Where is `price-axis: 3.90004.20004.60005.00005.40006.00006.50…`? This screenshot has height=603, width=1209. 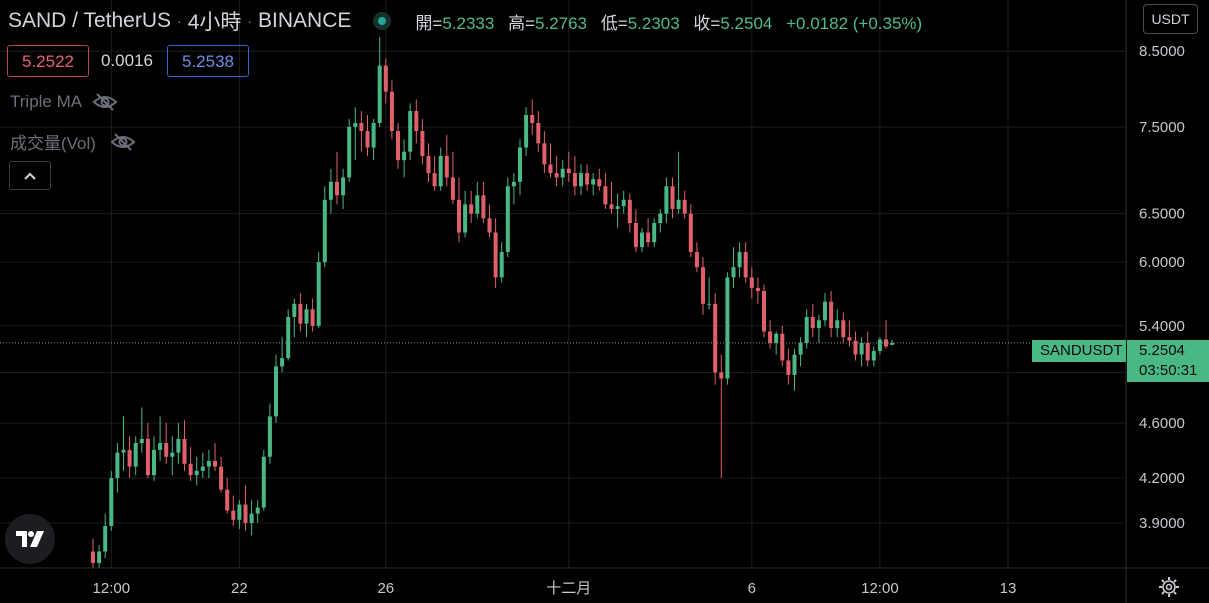 price-axis: 3.90004.20004.60005.00005.40006.00006.50… is located at coordinates (1162, 287).